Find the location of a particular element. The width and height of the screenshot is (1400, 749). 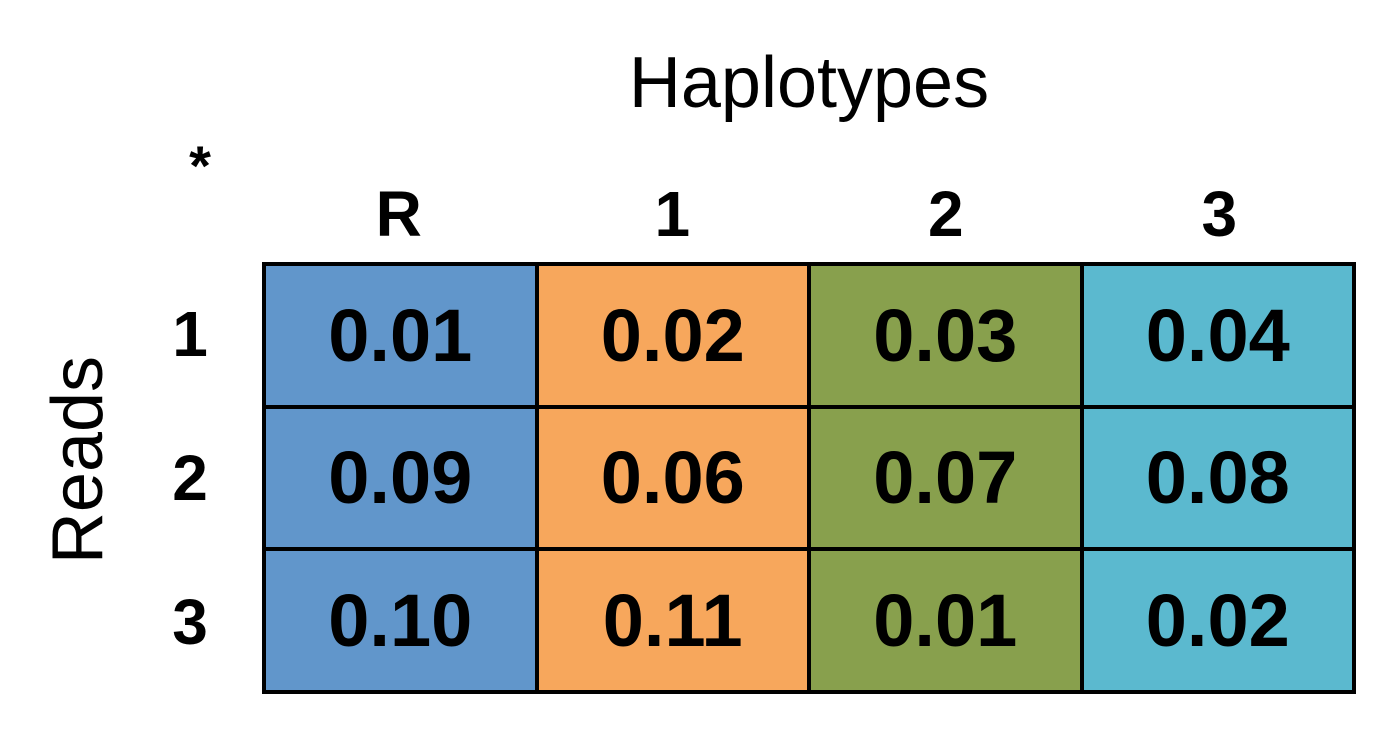

row-header-2: 2 is located at coordinates (190, 478).